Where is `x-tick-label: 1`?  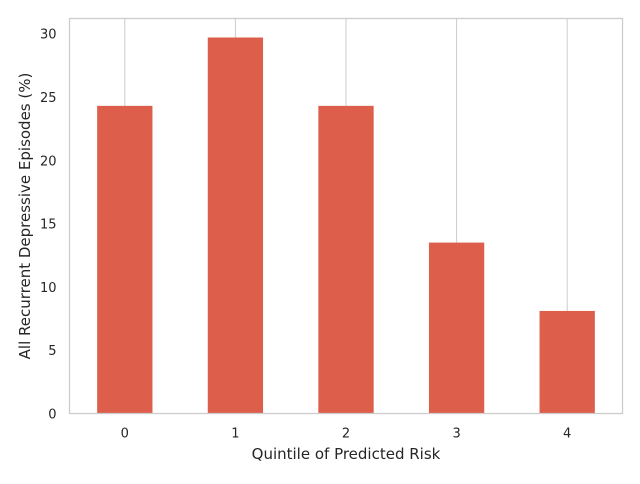
x-tick-label: 1 is located at coordinates (235, 434).